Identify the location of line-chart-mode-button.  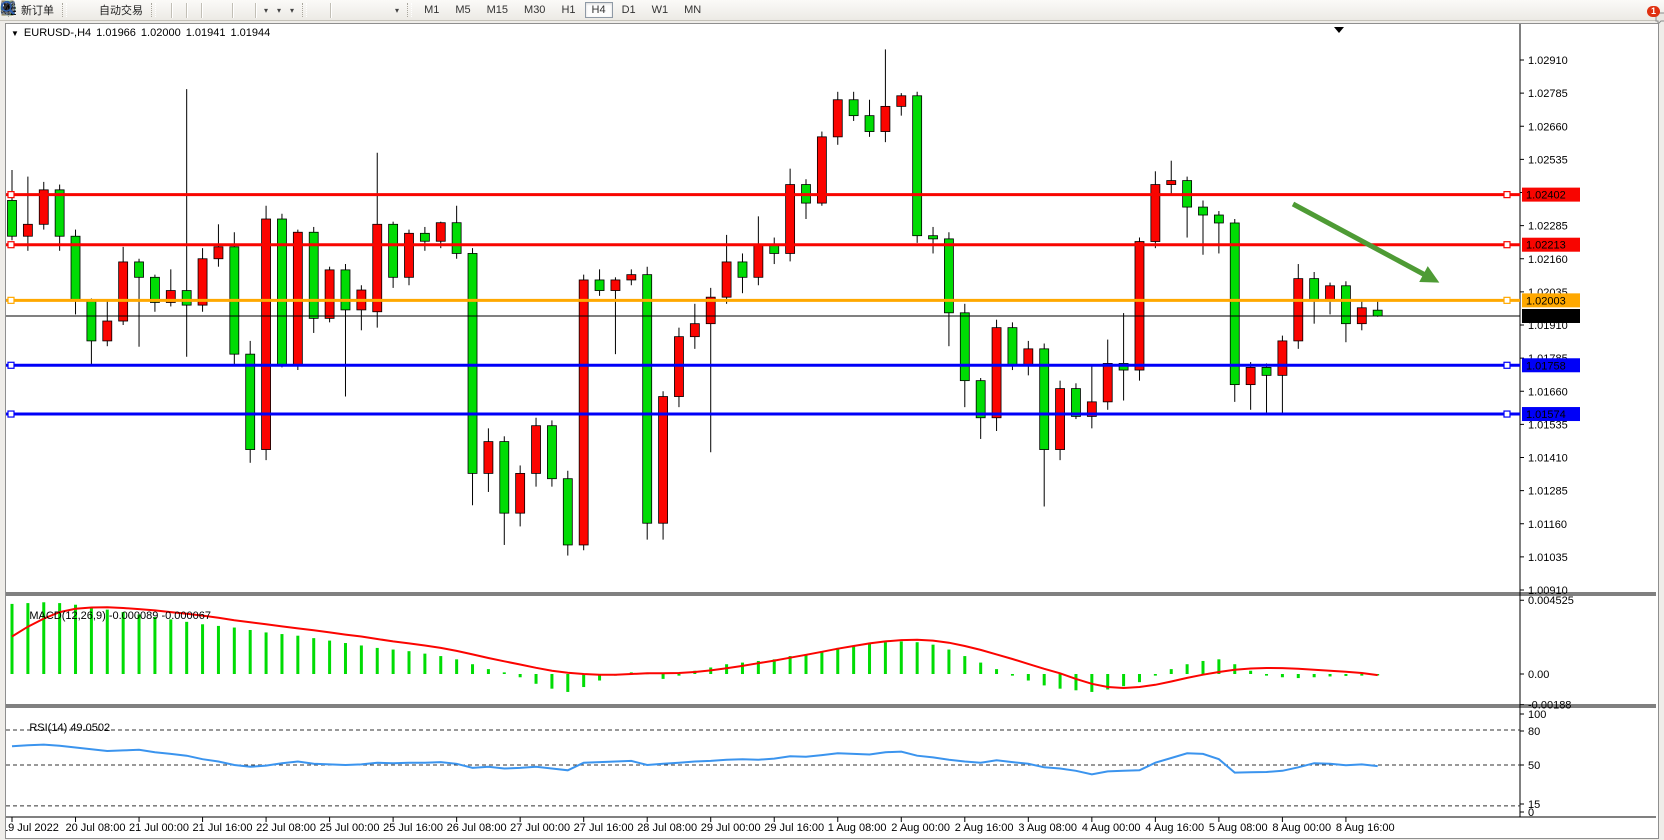
(99, 10).